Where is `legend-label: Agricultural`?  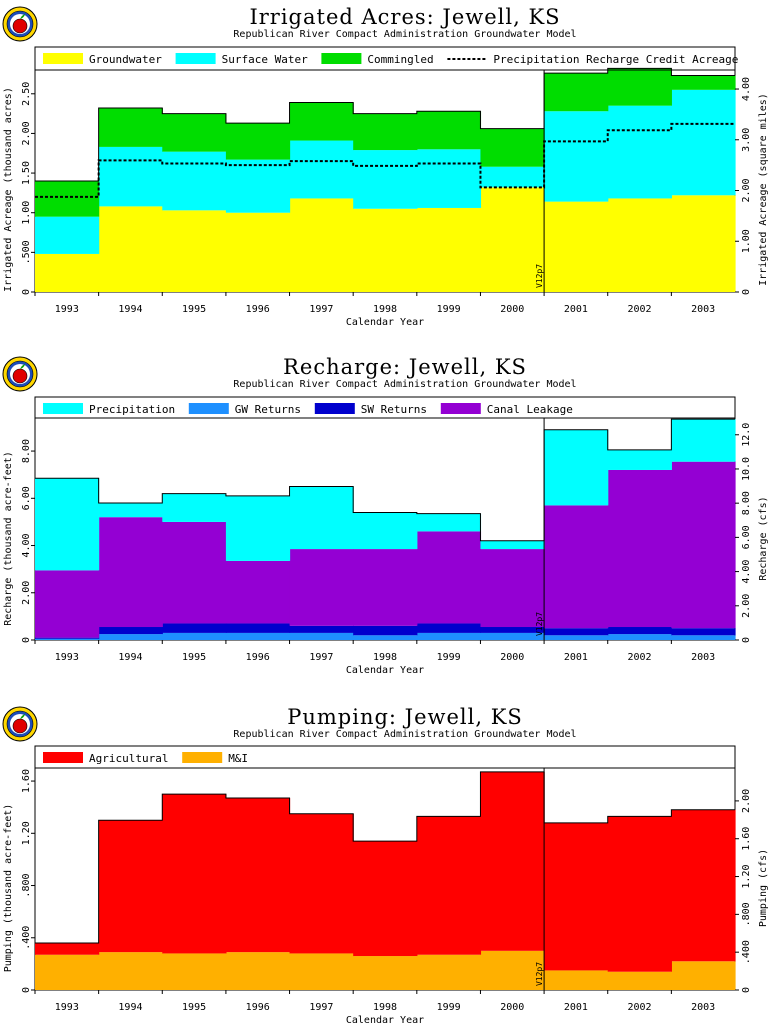
legend-label: Agricultural is located at coordinates (128, 758).